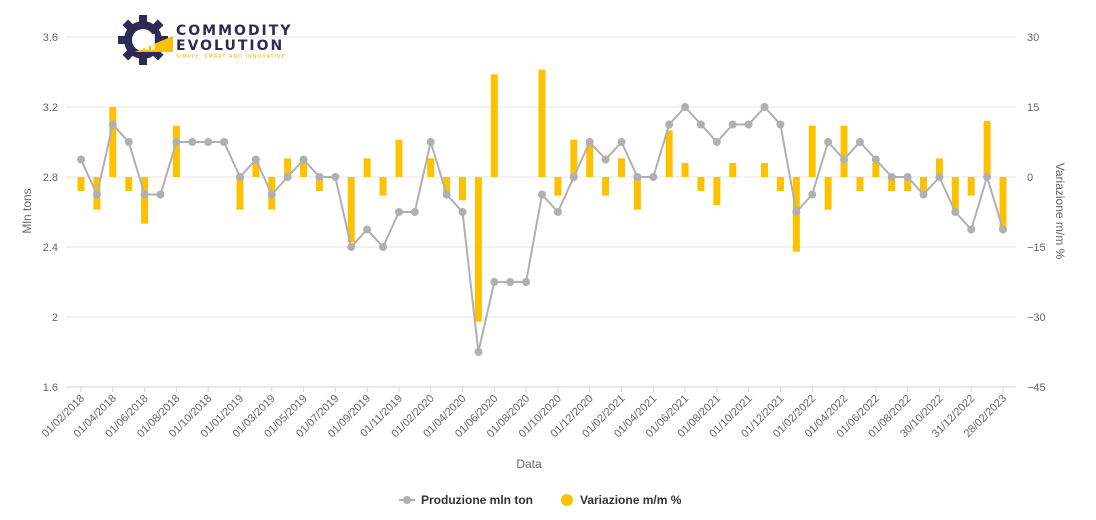  What do you see at coordinates (466, 500) in the screenshot?
I see `legend-item-production: Produzione mln ton` at bounding box center [466, 500].